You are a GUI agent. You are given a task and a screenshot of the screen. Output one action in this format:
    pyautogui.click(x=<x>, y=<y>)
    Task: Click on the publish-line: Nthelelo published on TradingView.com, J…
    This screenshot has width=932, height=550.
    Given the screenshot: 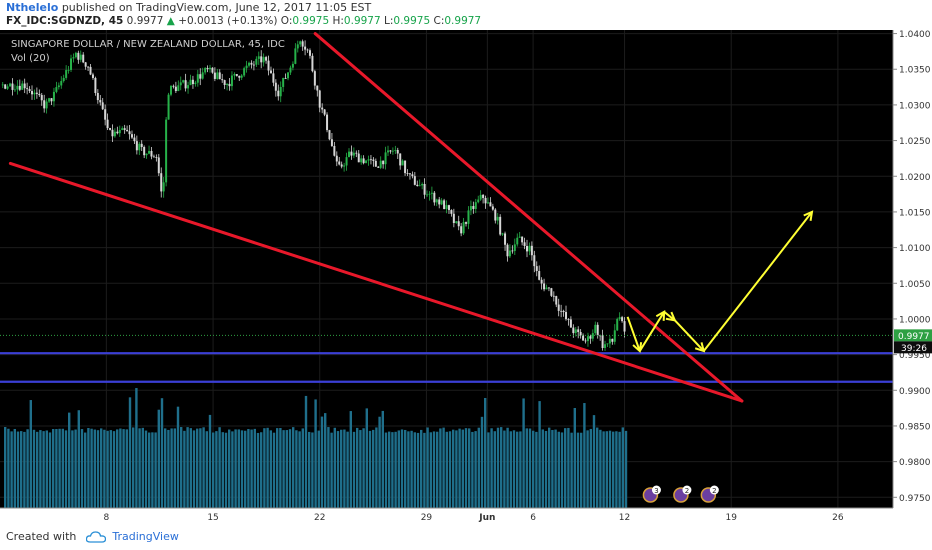 What is the action you would take?
    pyautogui.click(x=188, y=7)
    